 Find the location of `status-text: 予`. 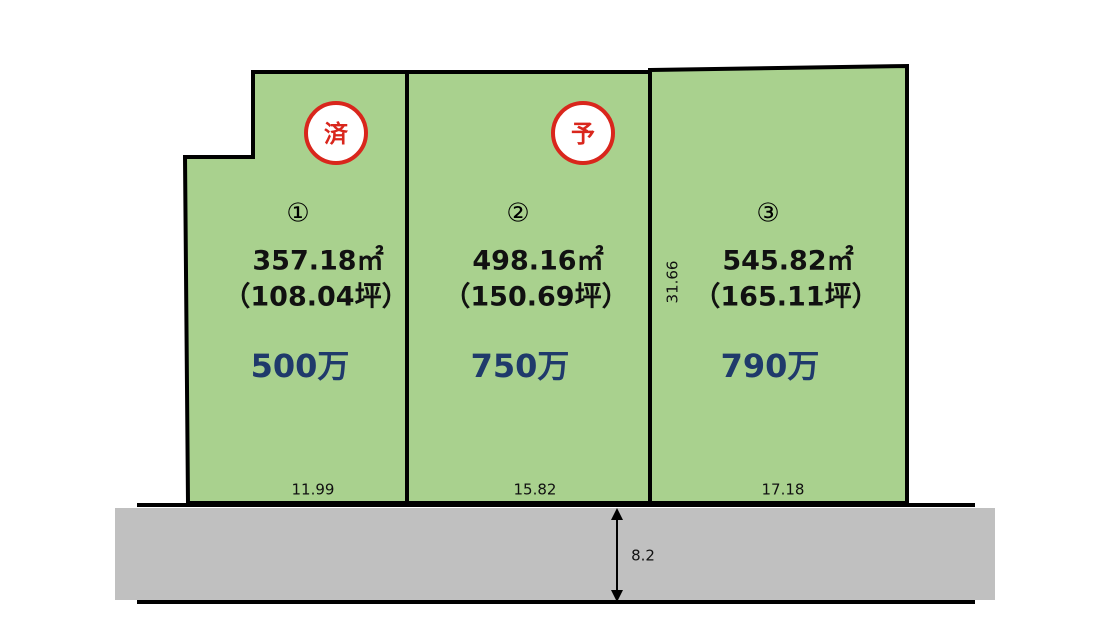

status-text: 予 is located at coordinates (583, 134).